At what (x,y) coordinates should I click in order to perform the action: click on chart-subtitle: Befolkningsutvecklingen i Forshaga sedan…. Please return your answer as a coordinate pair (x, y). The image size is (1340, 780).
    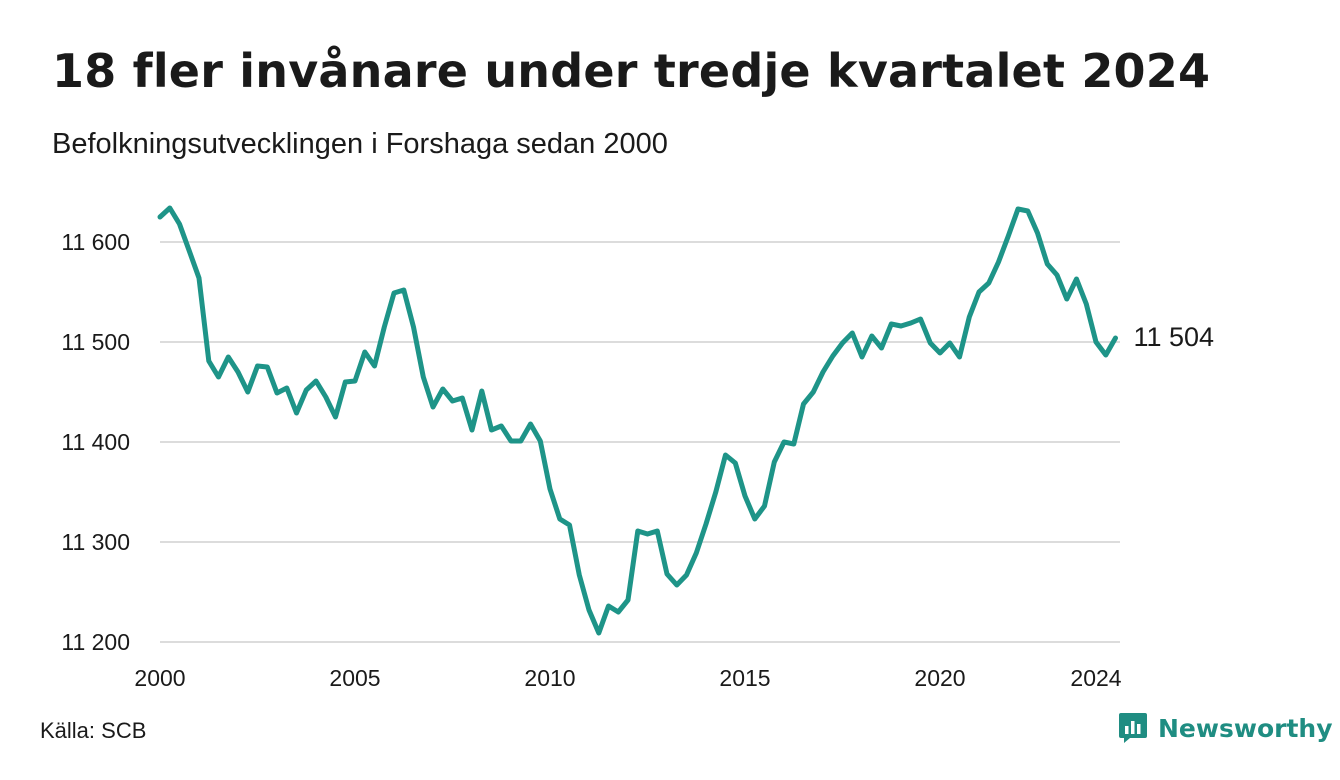
    Looking at the image, I should click on (360, 144).